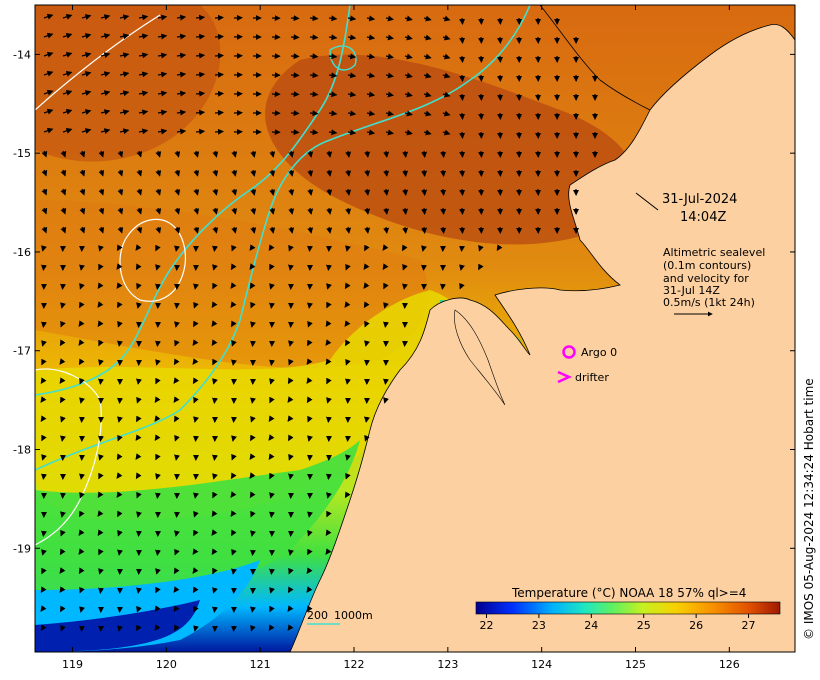  What do you see at coordinates (197, 520) in the screenshot?
I see `cool-band-green` at bounding box center [197, 520].